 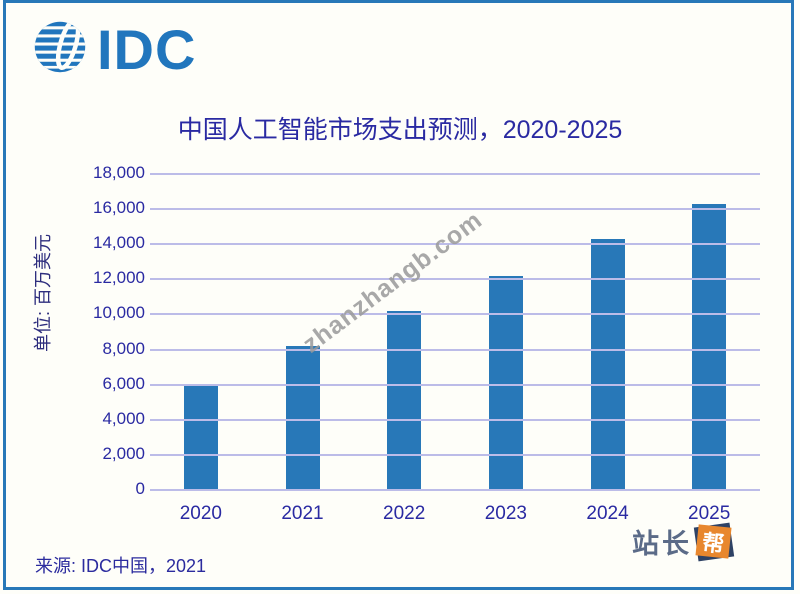 What do you see at coordinates (662, 544) in the screenshot?
I see `zhanzhangbang-text: 站长` at bounding box center [662, 544].